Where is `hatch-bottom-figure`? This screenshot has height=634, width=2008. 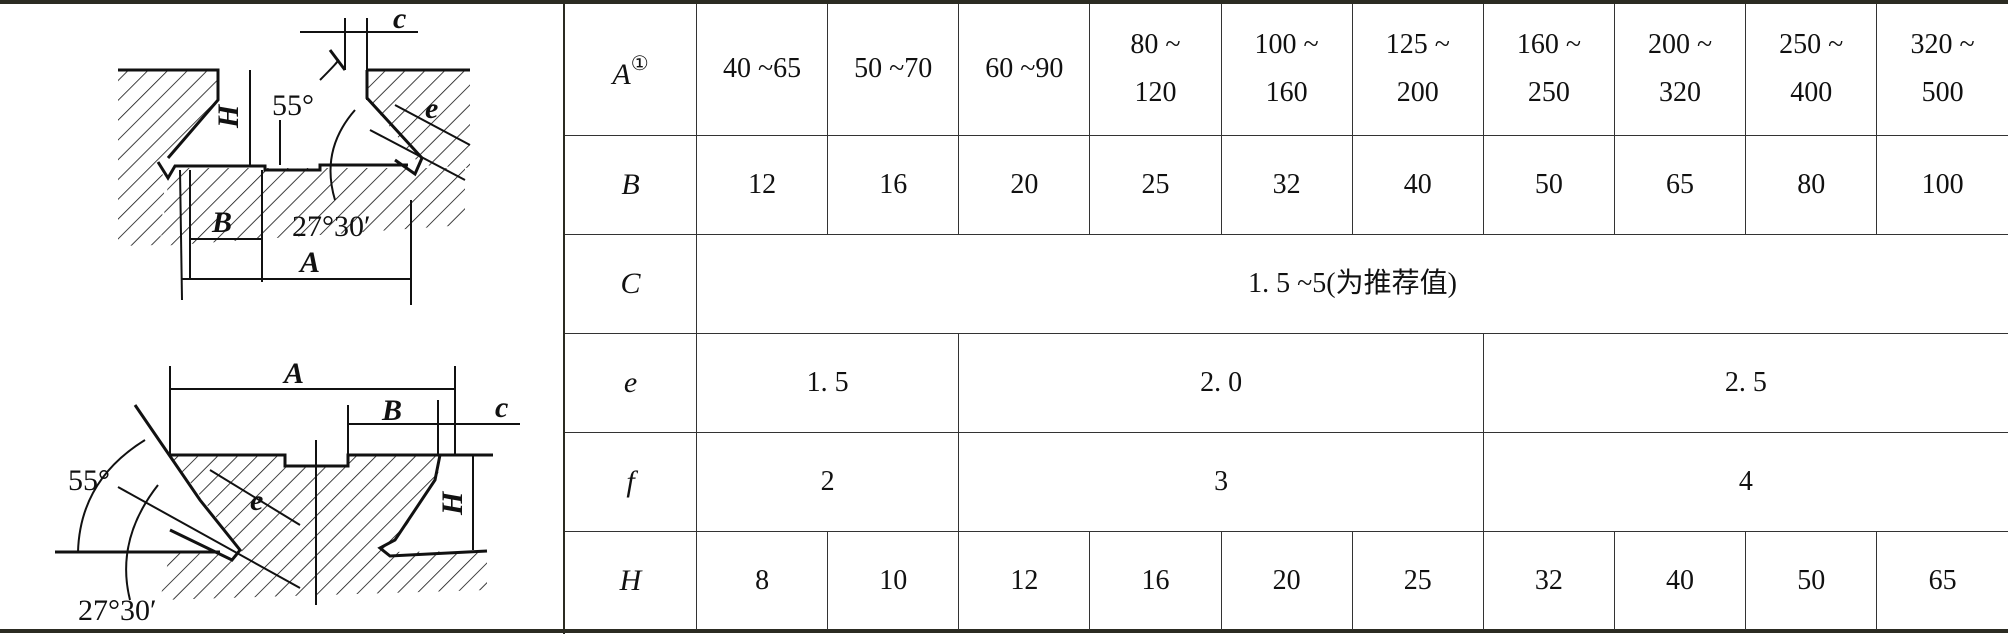
hatch-bottom-figure is located at coordinates (323, 527).